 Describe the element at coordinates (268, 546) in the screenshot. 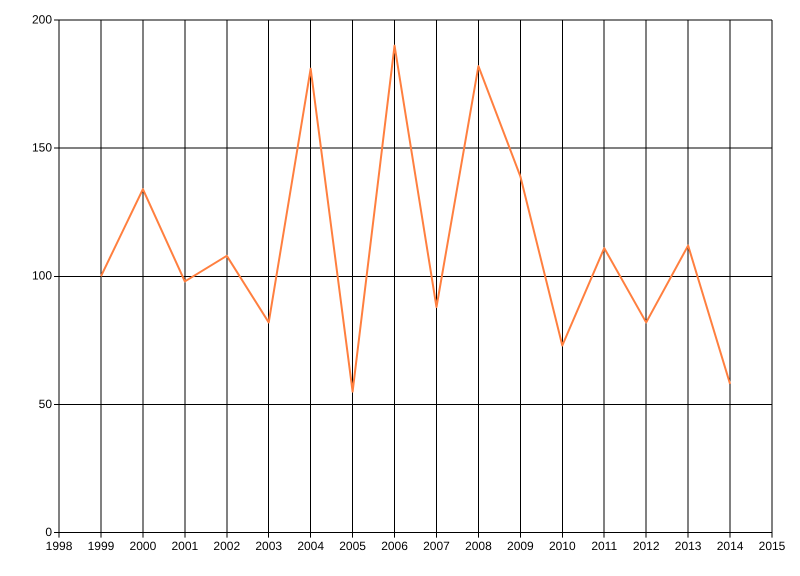

I see `x-tick-label: 2003` at that location.